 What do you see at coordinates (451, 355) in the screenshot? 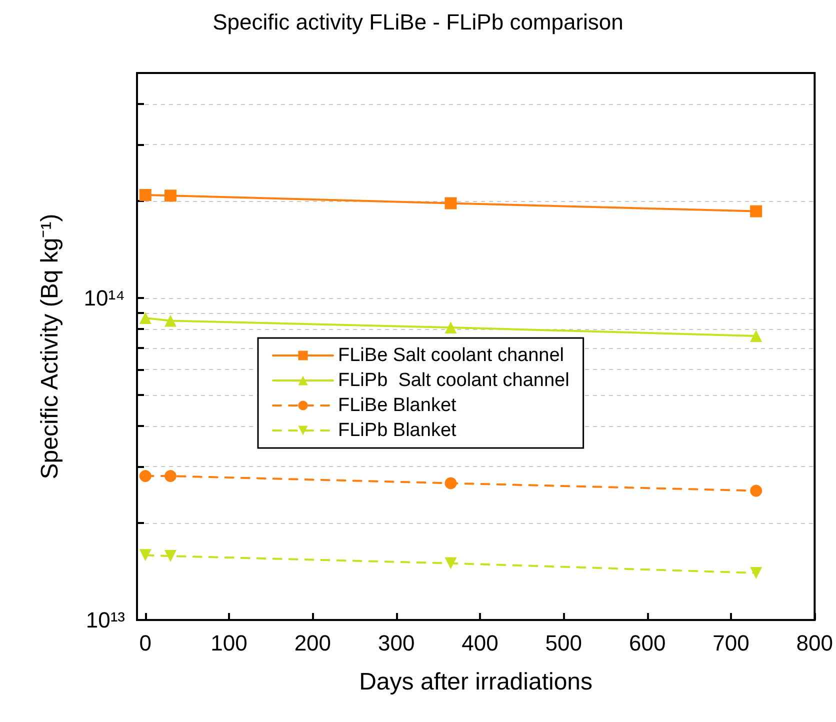
I see `legend-label: FLiBe Salt coolant channel` at bounding box center [451, 355].